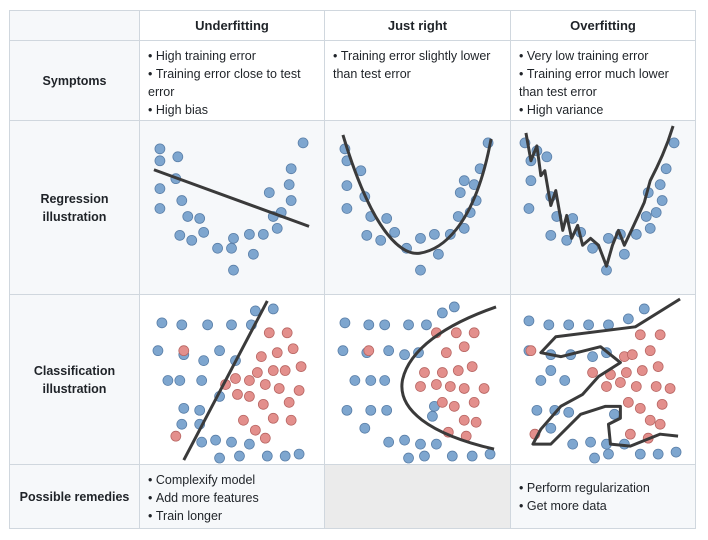  Describe the element at coordinates (232, 56) in the screenshot. I see `list-item: High training error` at that location.